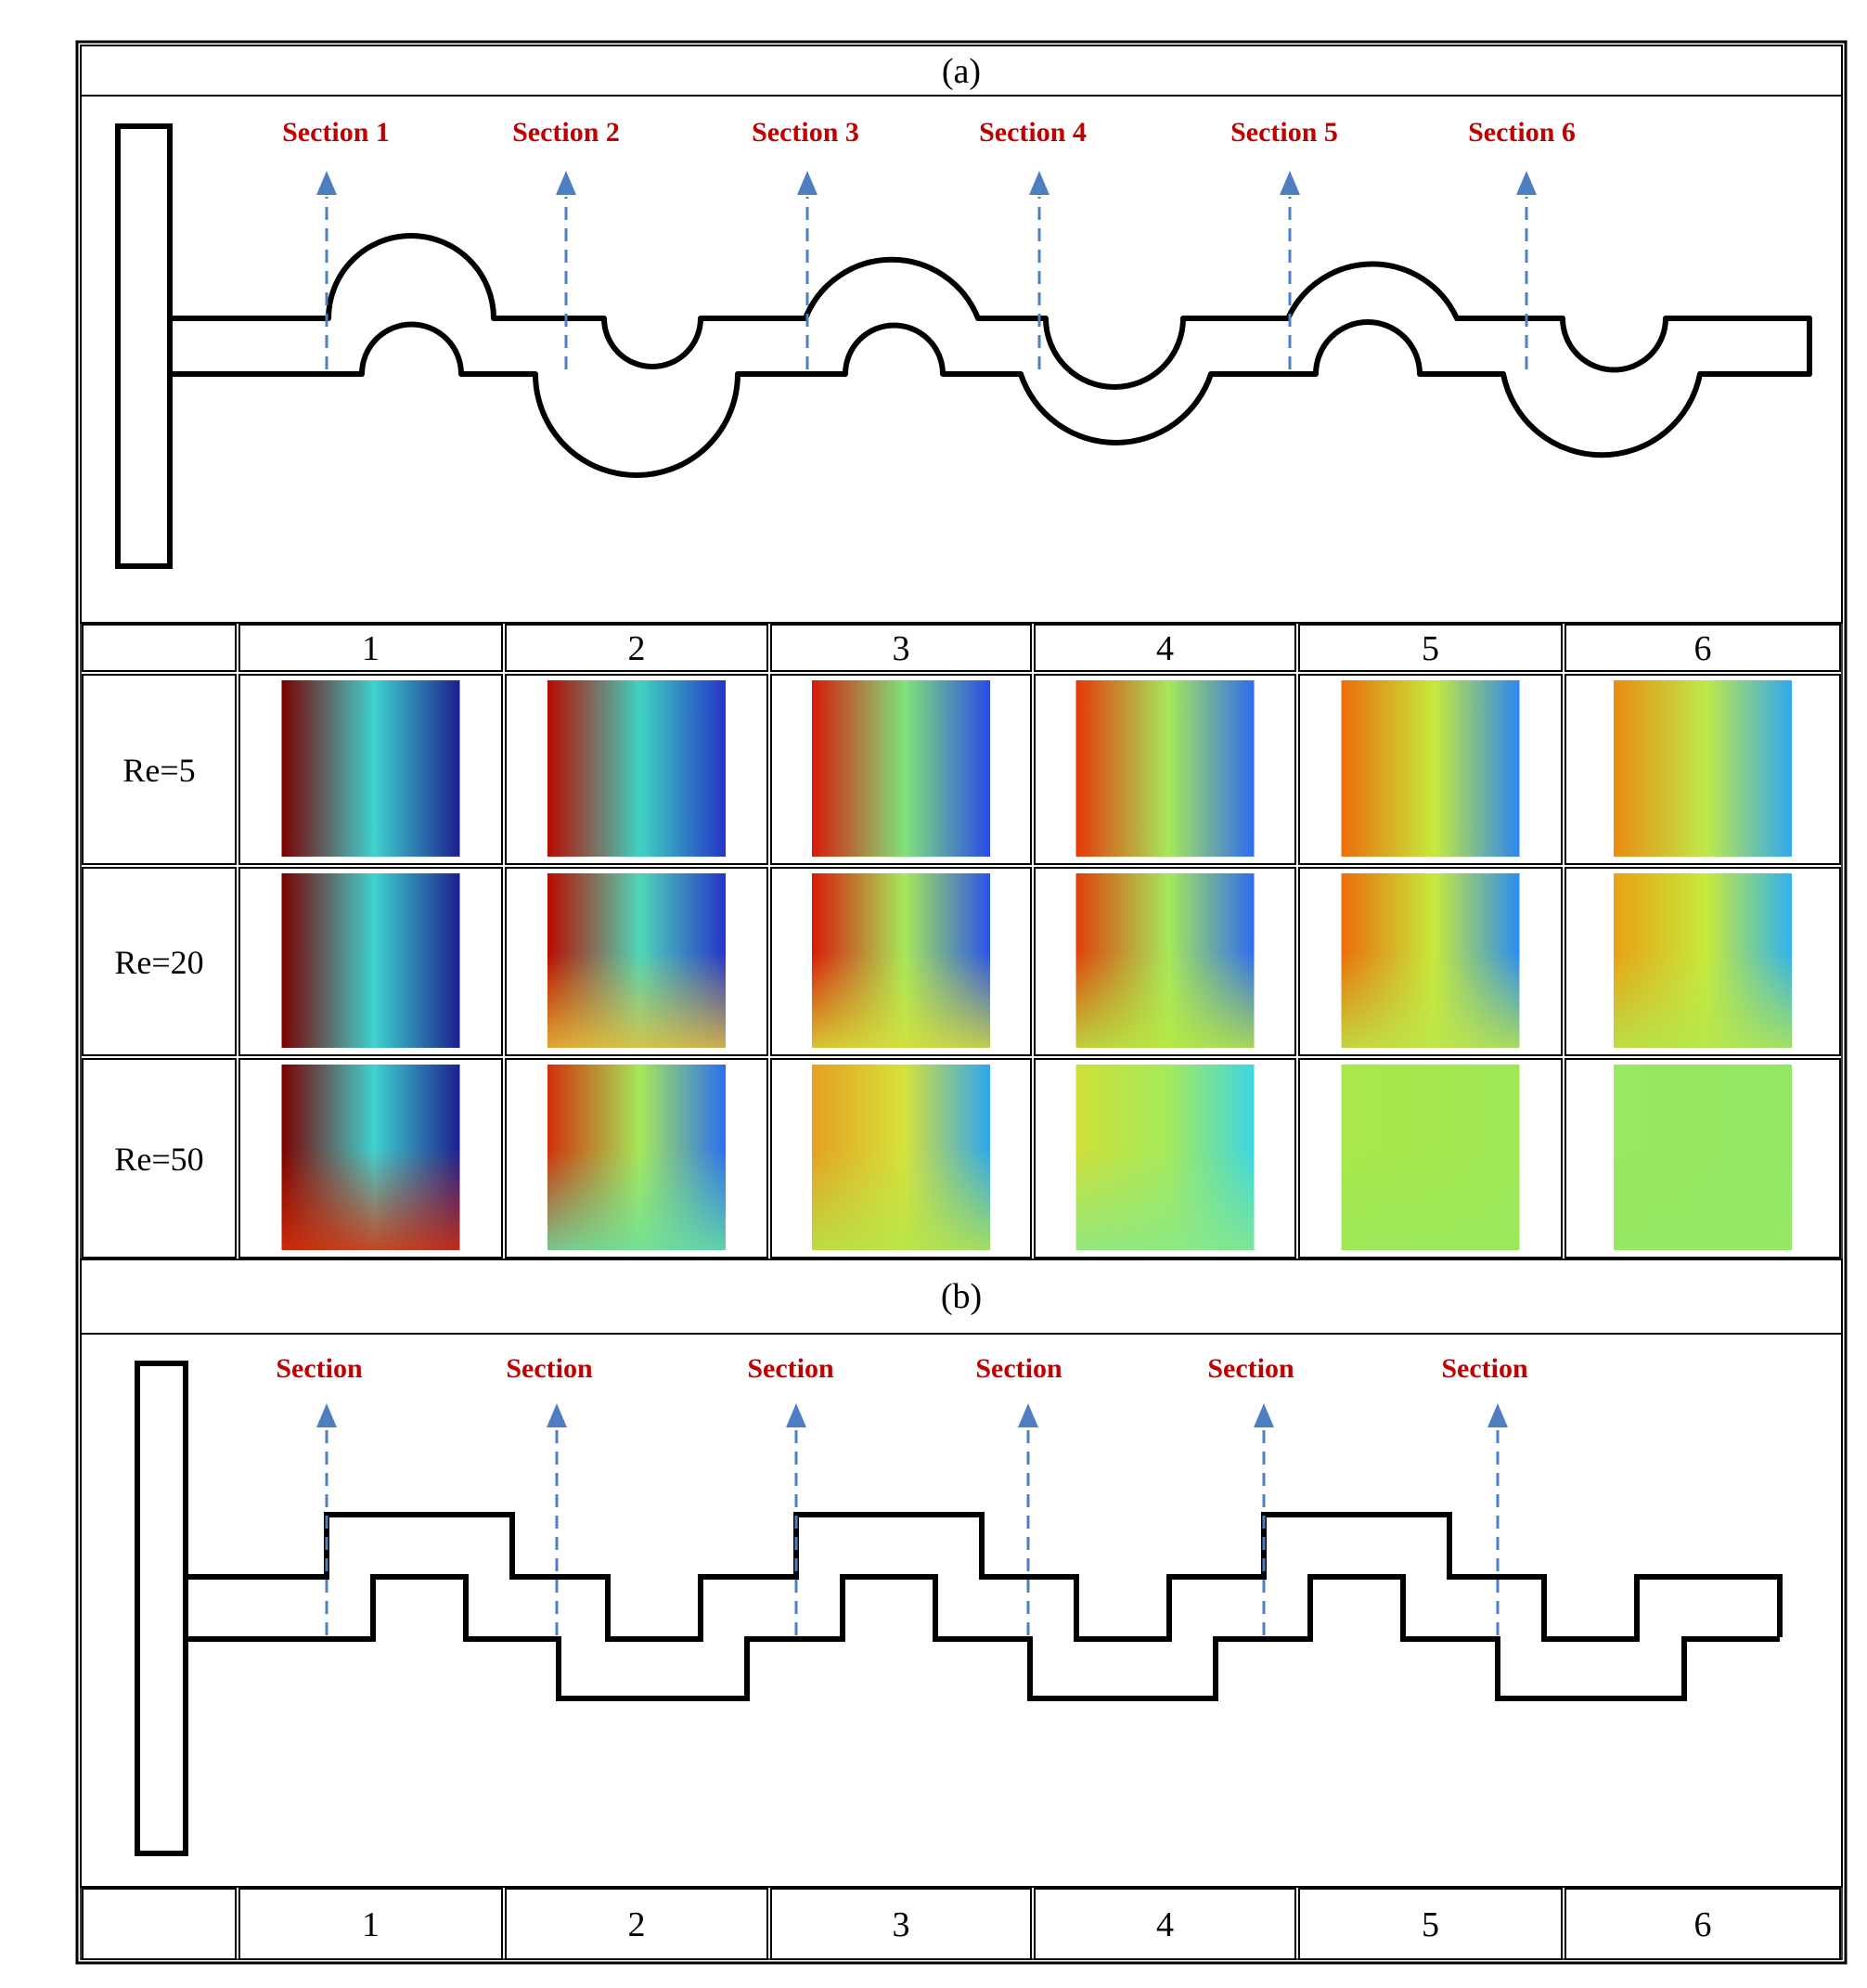 The width and height of the screenshot is (1867, 1988). Describe the element at coordinates (983, 1637) in the screenshot. I see `channel-wall-lower` at that location.